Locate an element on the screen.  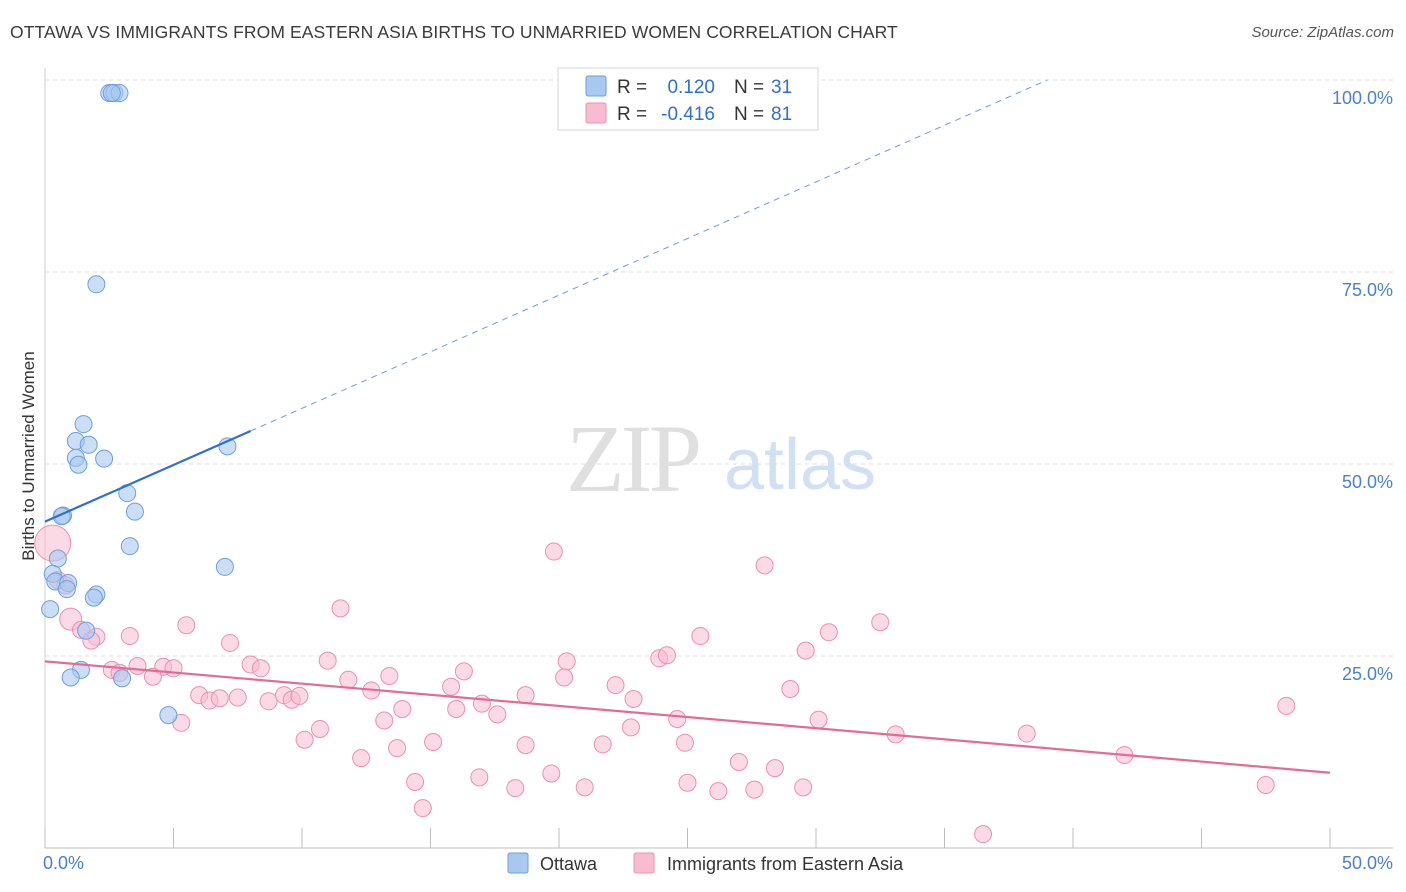
legend-r-label-ottawa: R = is located at coordinates (632, 87).